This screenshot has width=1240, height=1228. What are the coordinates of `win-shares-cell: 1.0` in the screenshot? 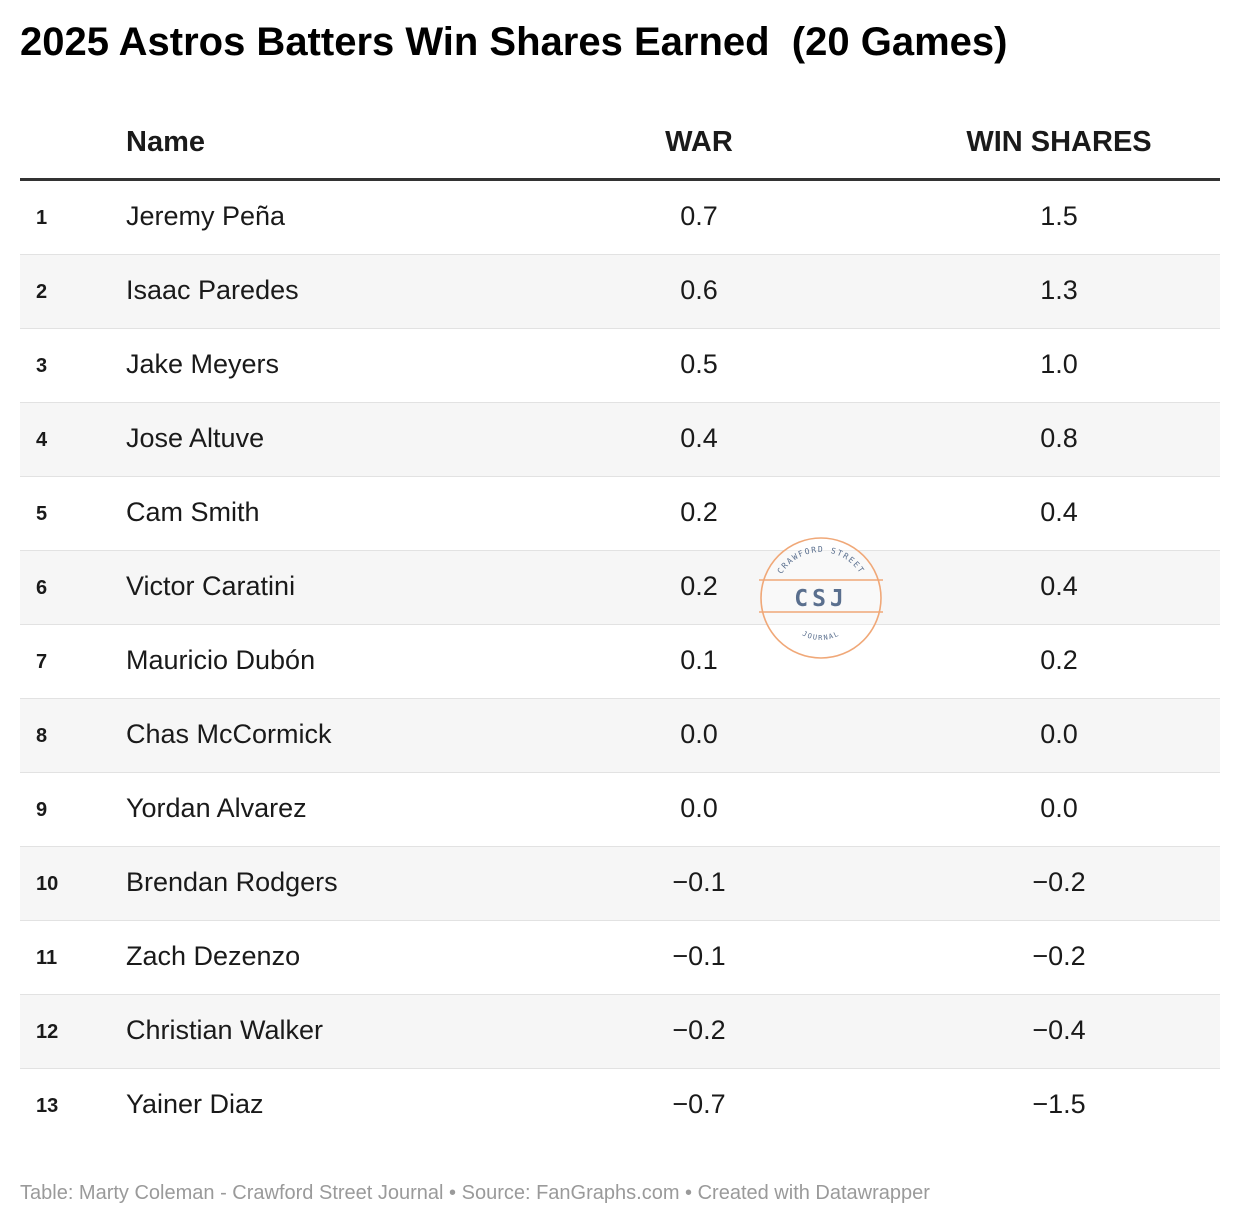 It's located at (1059, 364).